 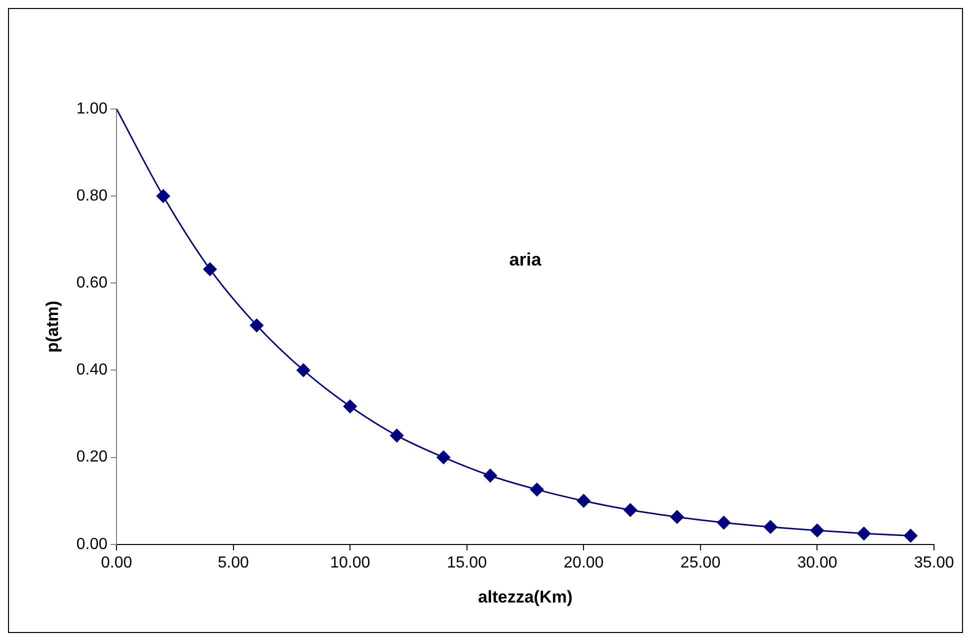 I want to click on annotation: aria, so click(x=525, y=260).